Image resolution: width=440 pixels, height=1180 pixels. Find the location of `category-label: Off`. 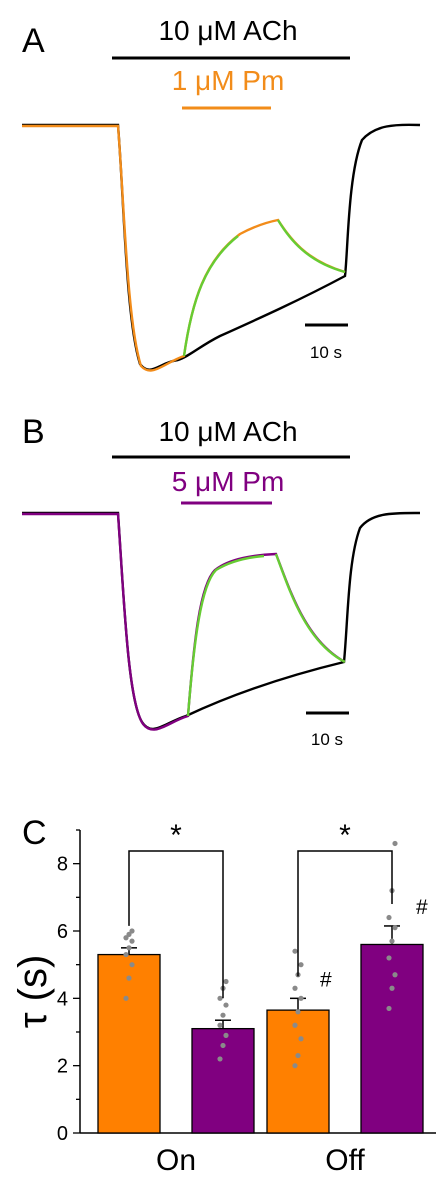

category-label: Off is located at coordinates (345, 1160).